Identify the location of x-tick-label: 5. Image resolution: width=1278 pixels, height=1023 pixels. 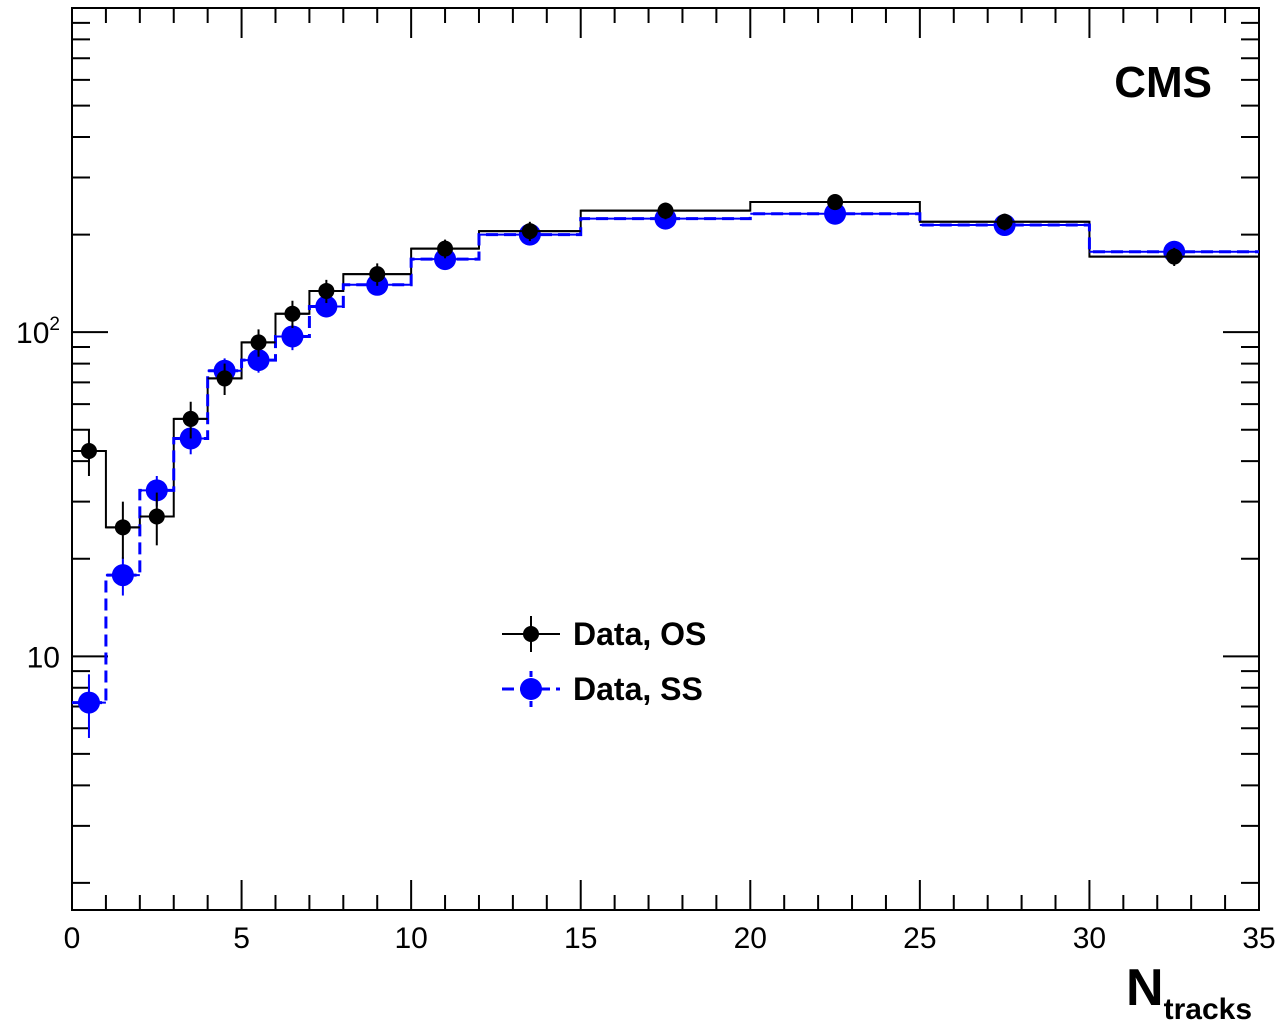
(241, 938).